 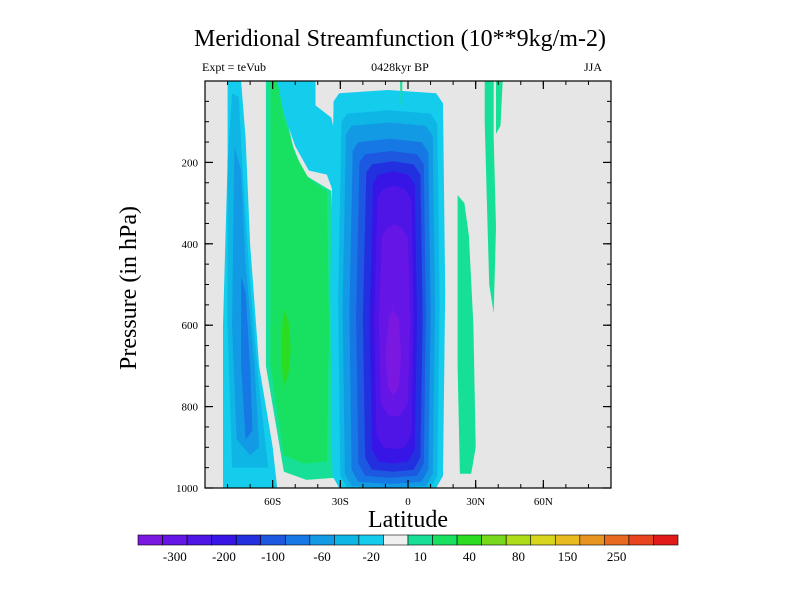 I want to click on x-tick-label: 0, so click(x=408, y=502).